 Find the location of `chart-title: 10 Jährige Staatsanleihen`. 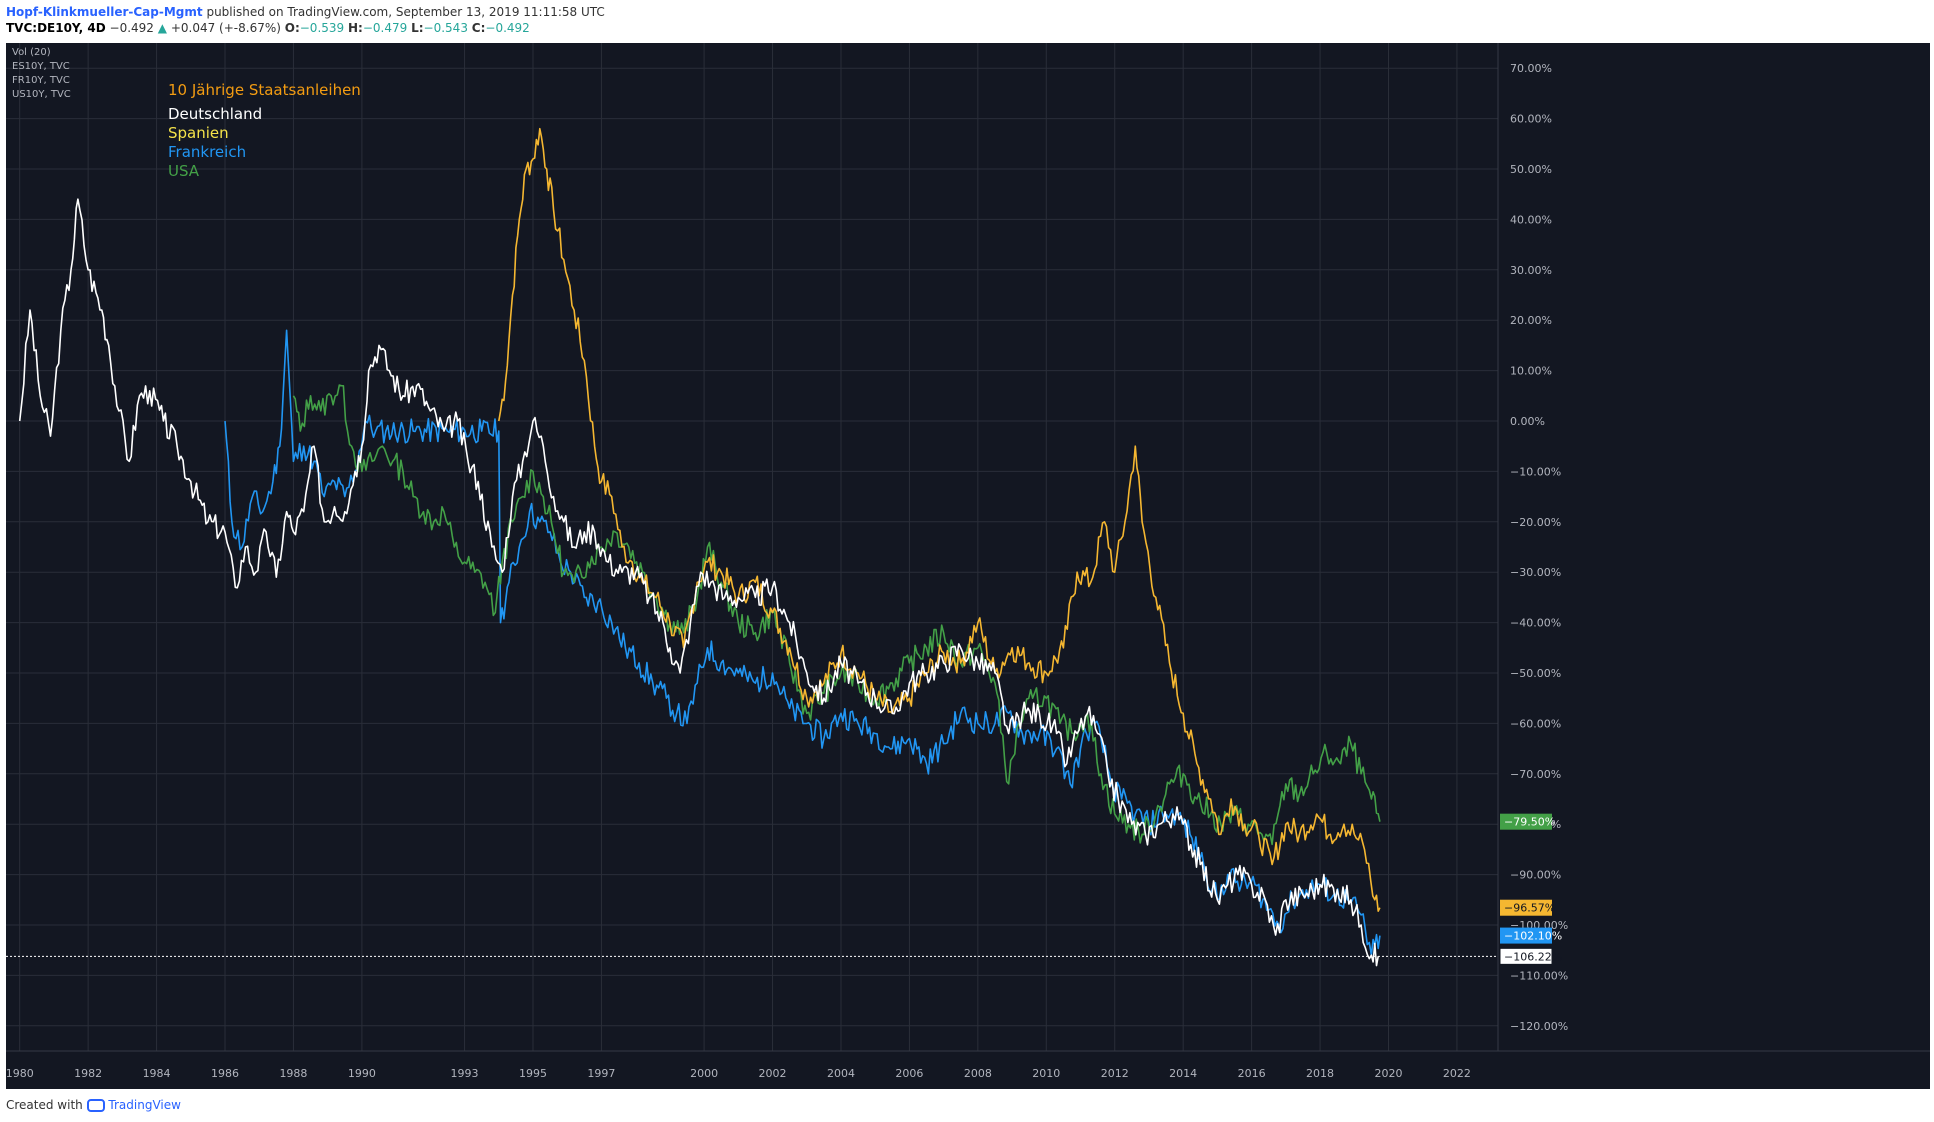

chart-title: 10 Jährige Staatsanleihen is located at coordinates (264, 90).